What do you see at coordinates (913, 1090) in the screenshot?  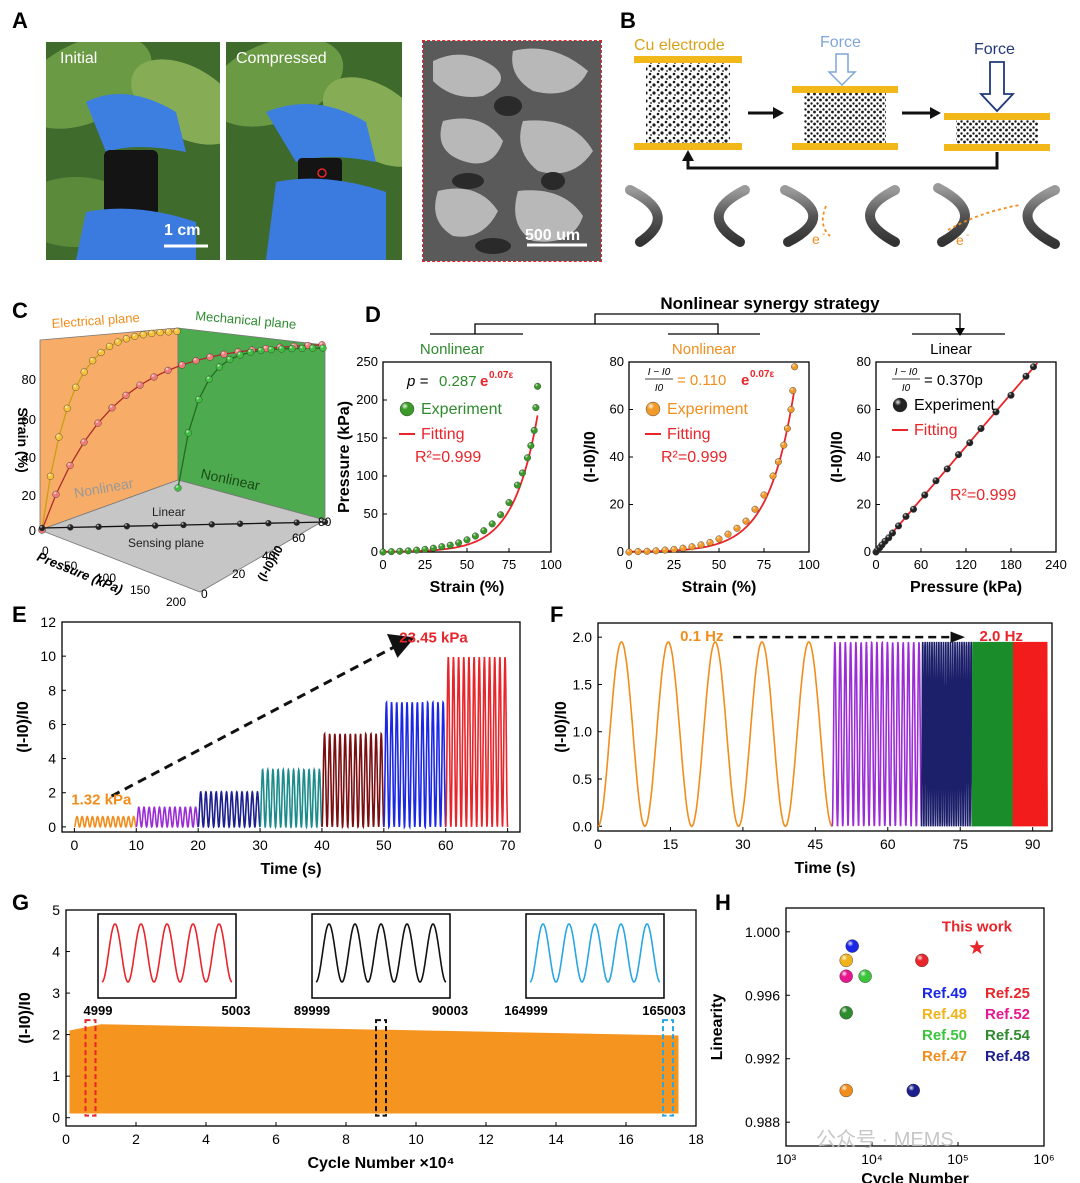 I see `h-point-shine` at bounding box center [913, 1090].